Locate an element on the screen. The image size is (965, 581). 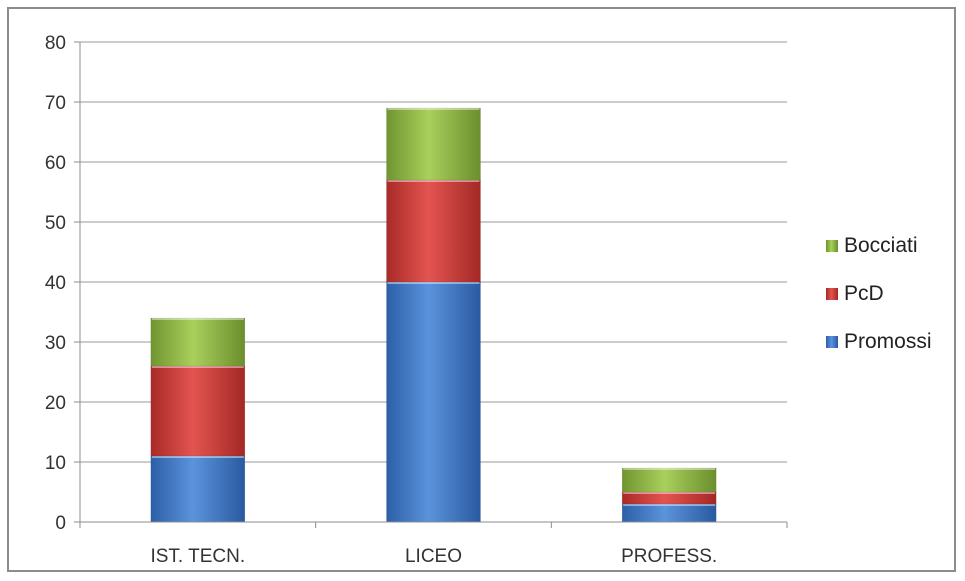
y-axis: 0 10 20 30 40 50 60 70 80 is located at coordinates (63, 283).